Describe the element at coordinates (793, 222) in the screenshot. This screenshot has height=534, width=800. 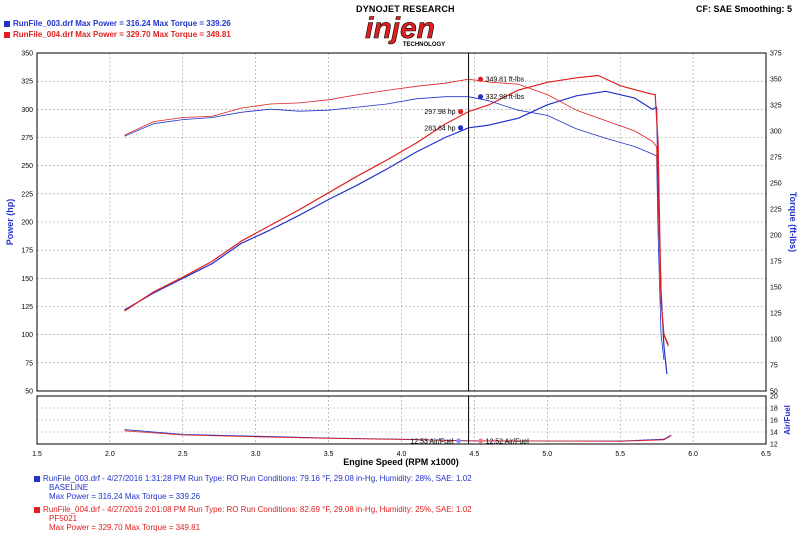
I see `y-axis-right-label: Torque (ft-lbs)` at that location.